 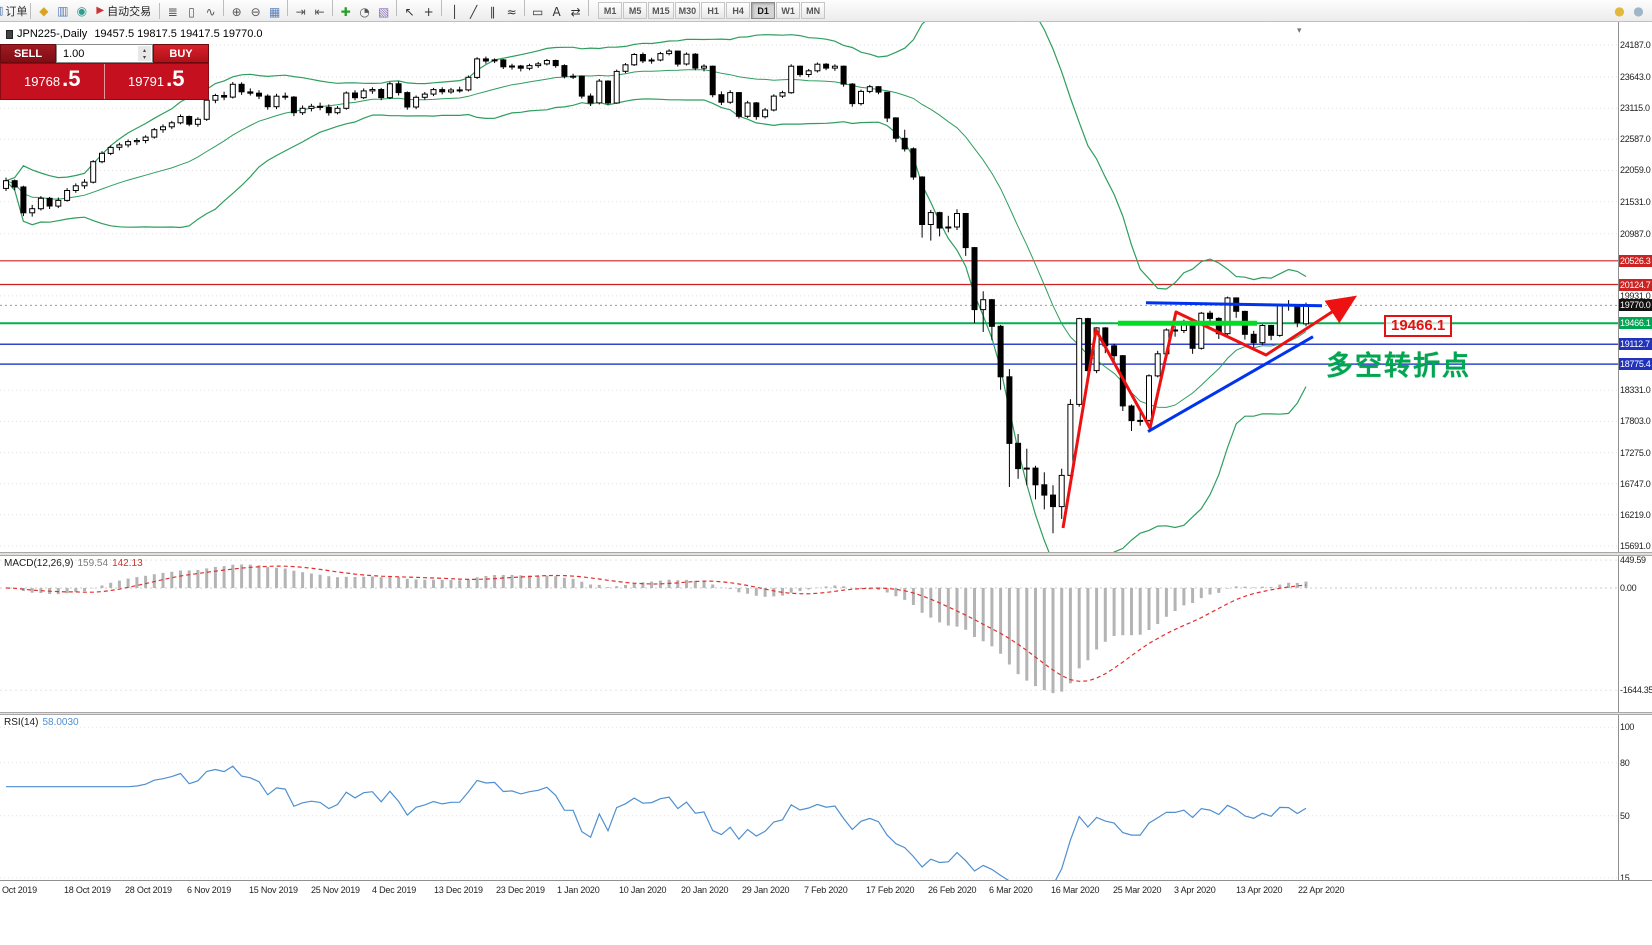 I want to click on macd-axis: 449.59 0.00 -1644.35, so click(x=1635, y=633).